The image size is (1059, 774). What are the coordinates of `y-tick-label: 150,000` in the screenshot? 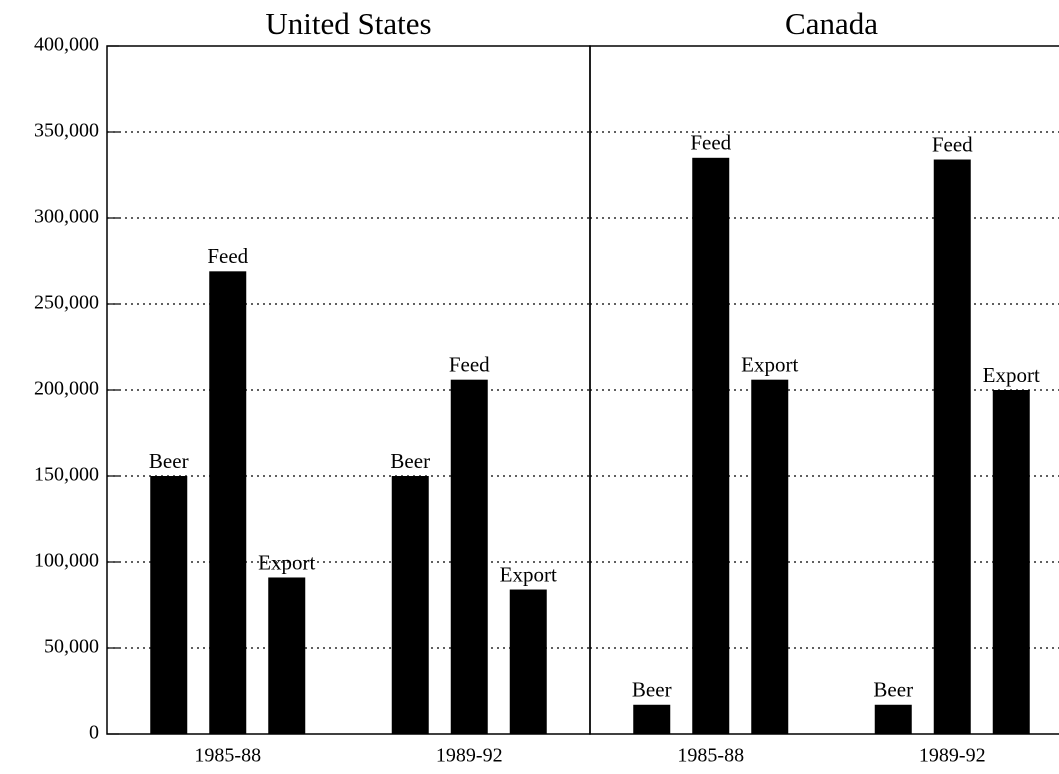 It's located at (66, 475).